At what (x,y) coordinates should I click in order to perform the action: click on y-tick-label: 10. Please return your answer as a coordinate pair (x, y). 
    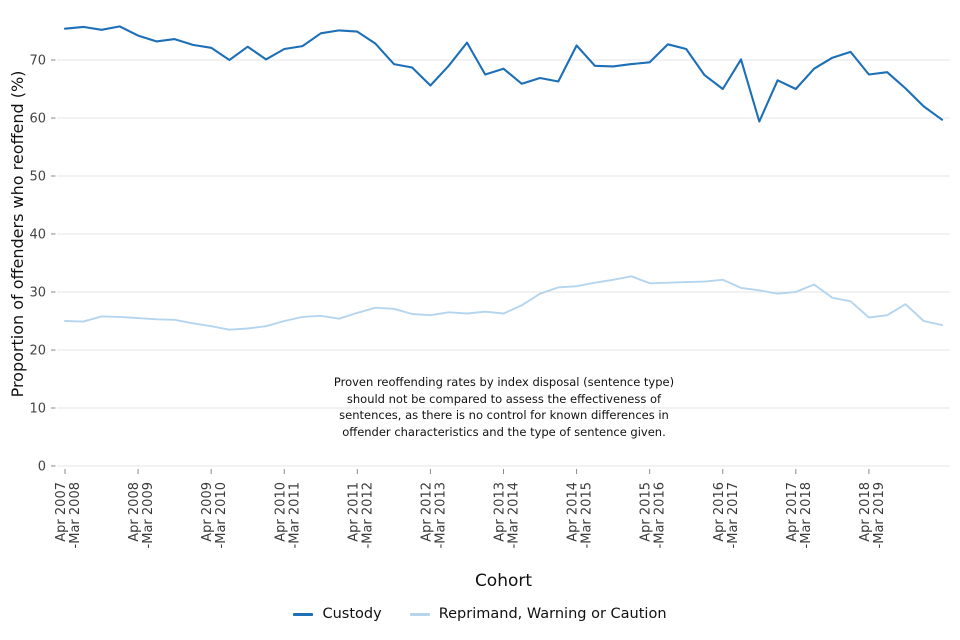
    Looking at the image, I should click on (37, 409).